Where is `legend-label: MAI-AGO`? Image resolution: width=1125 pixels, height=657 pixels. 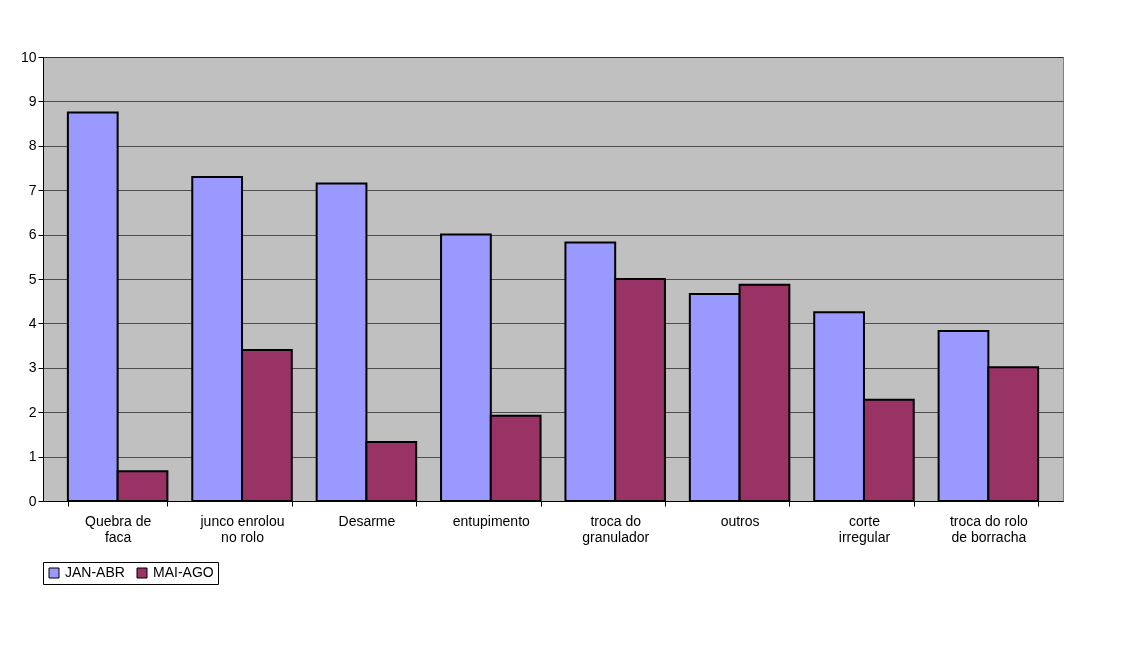
legend-label: MAI-AGO is located at coordinates (183, 572).